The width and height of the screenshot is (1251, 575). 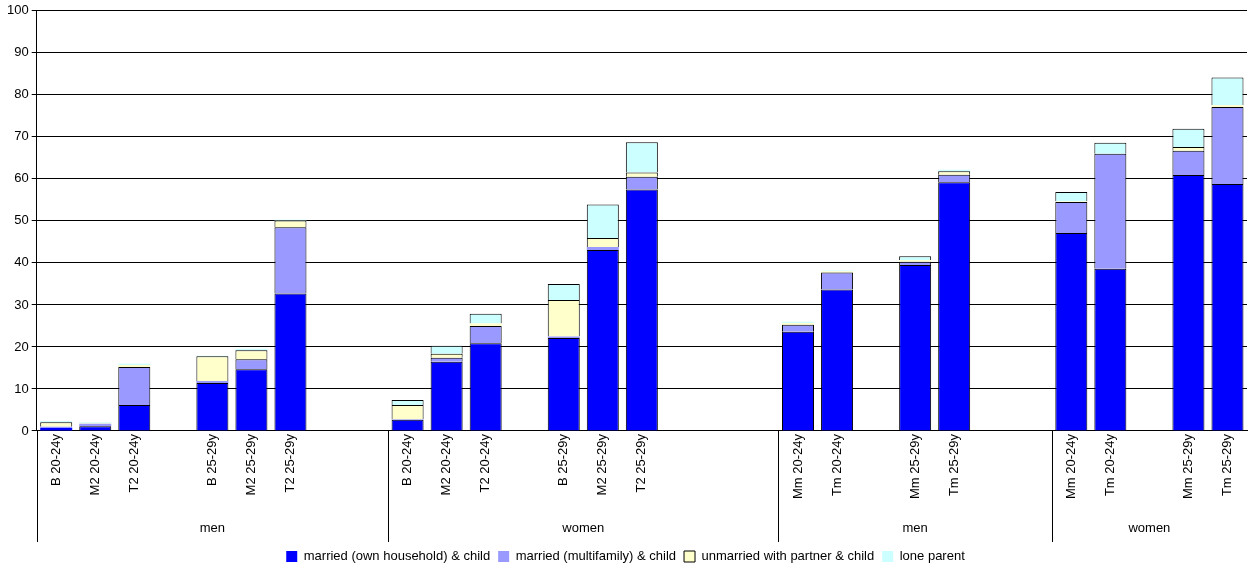 I want to click on y-tick-label: 10, so click(x=21, y=388).